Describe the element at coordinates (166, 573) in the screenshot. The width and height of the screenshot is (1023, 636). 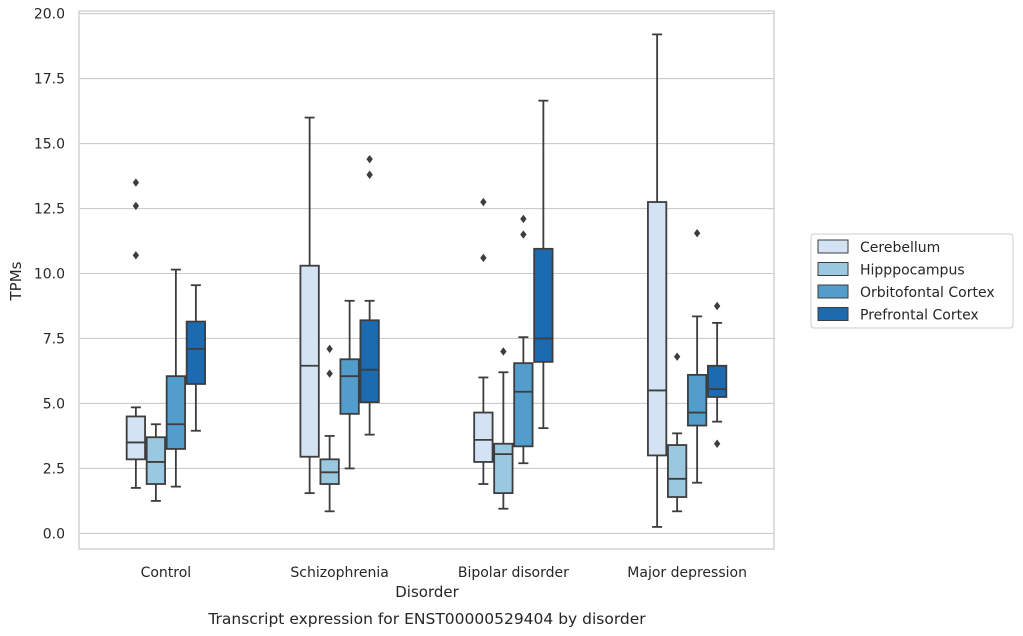
I see `x-tick-label: Control` at that location.